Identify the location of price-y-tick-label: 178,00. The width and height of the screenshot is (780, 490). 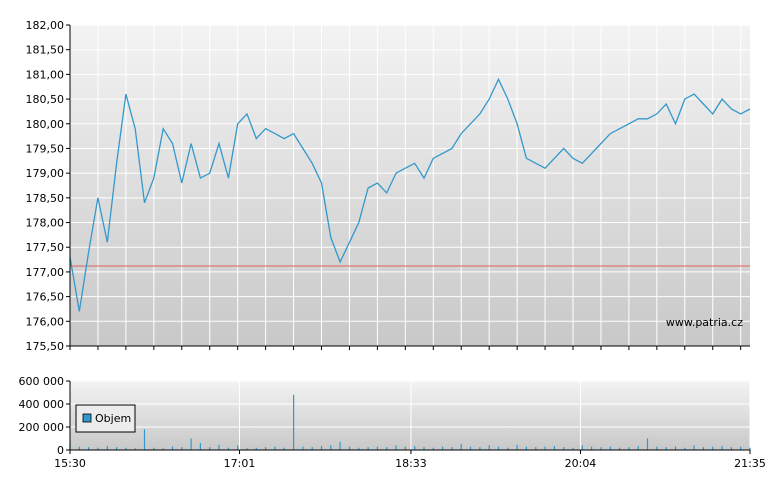
(45, 223).